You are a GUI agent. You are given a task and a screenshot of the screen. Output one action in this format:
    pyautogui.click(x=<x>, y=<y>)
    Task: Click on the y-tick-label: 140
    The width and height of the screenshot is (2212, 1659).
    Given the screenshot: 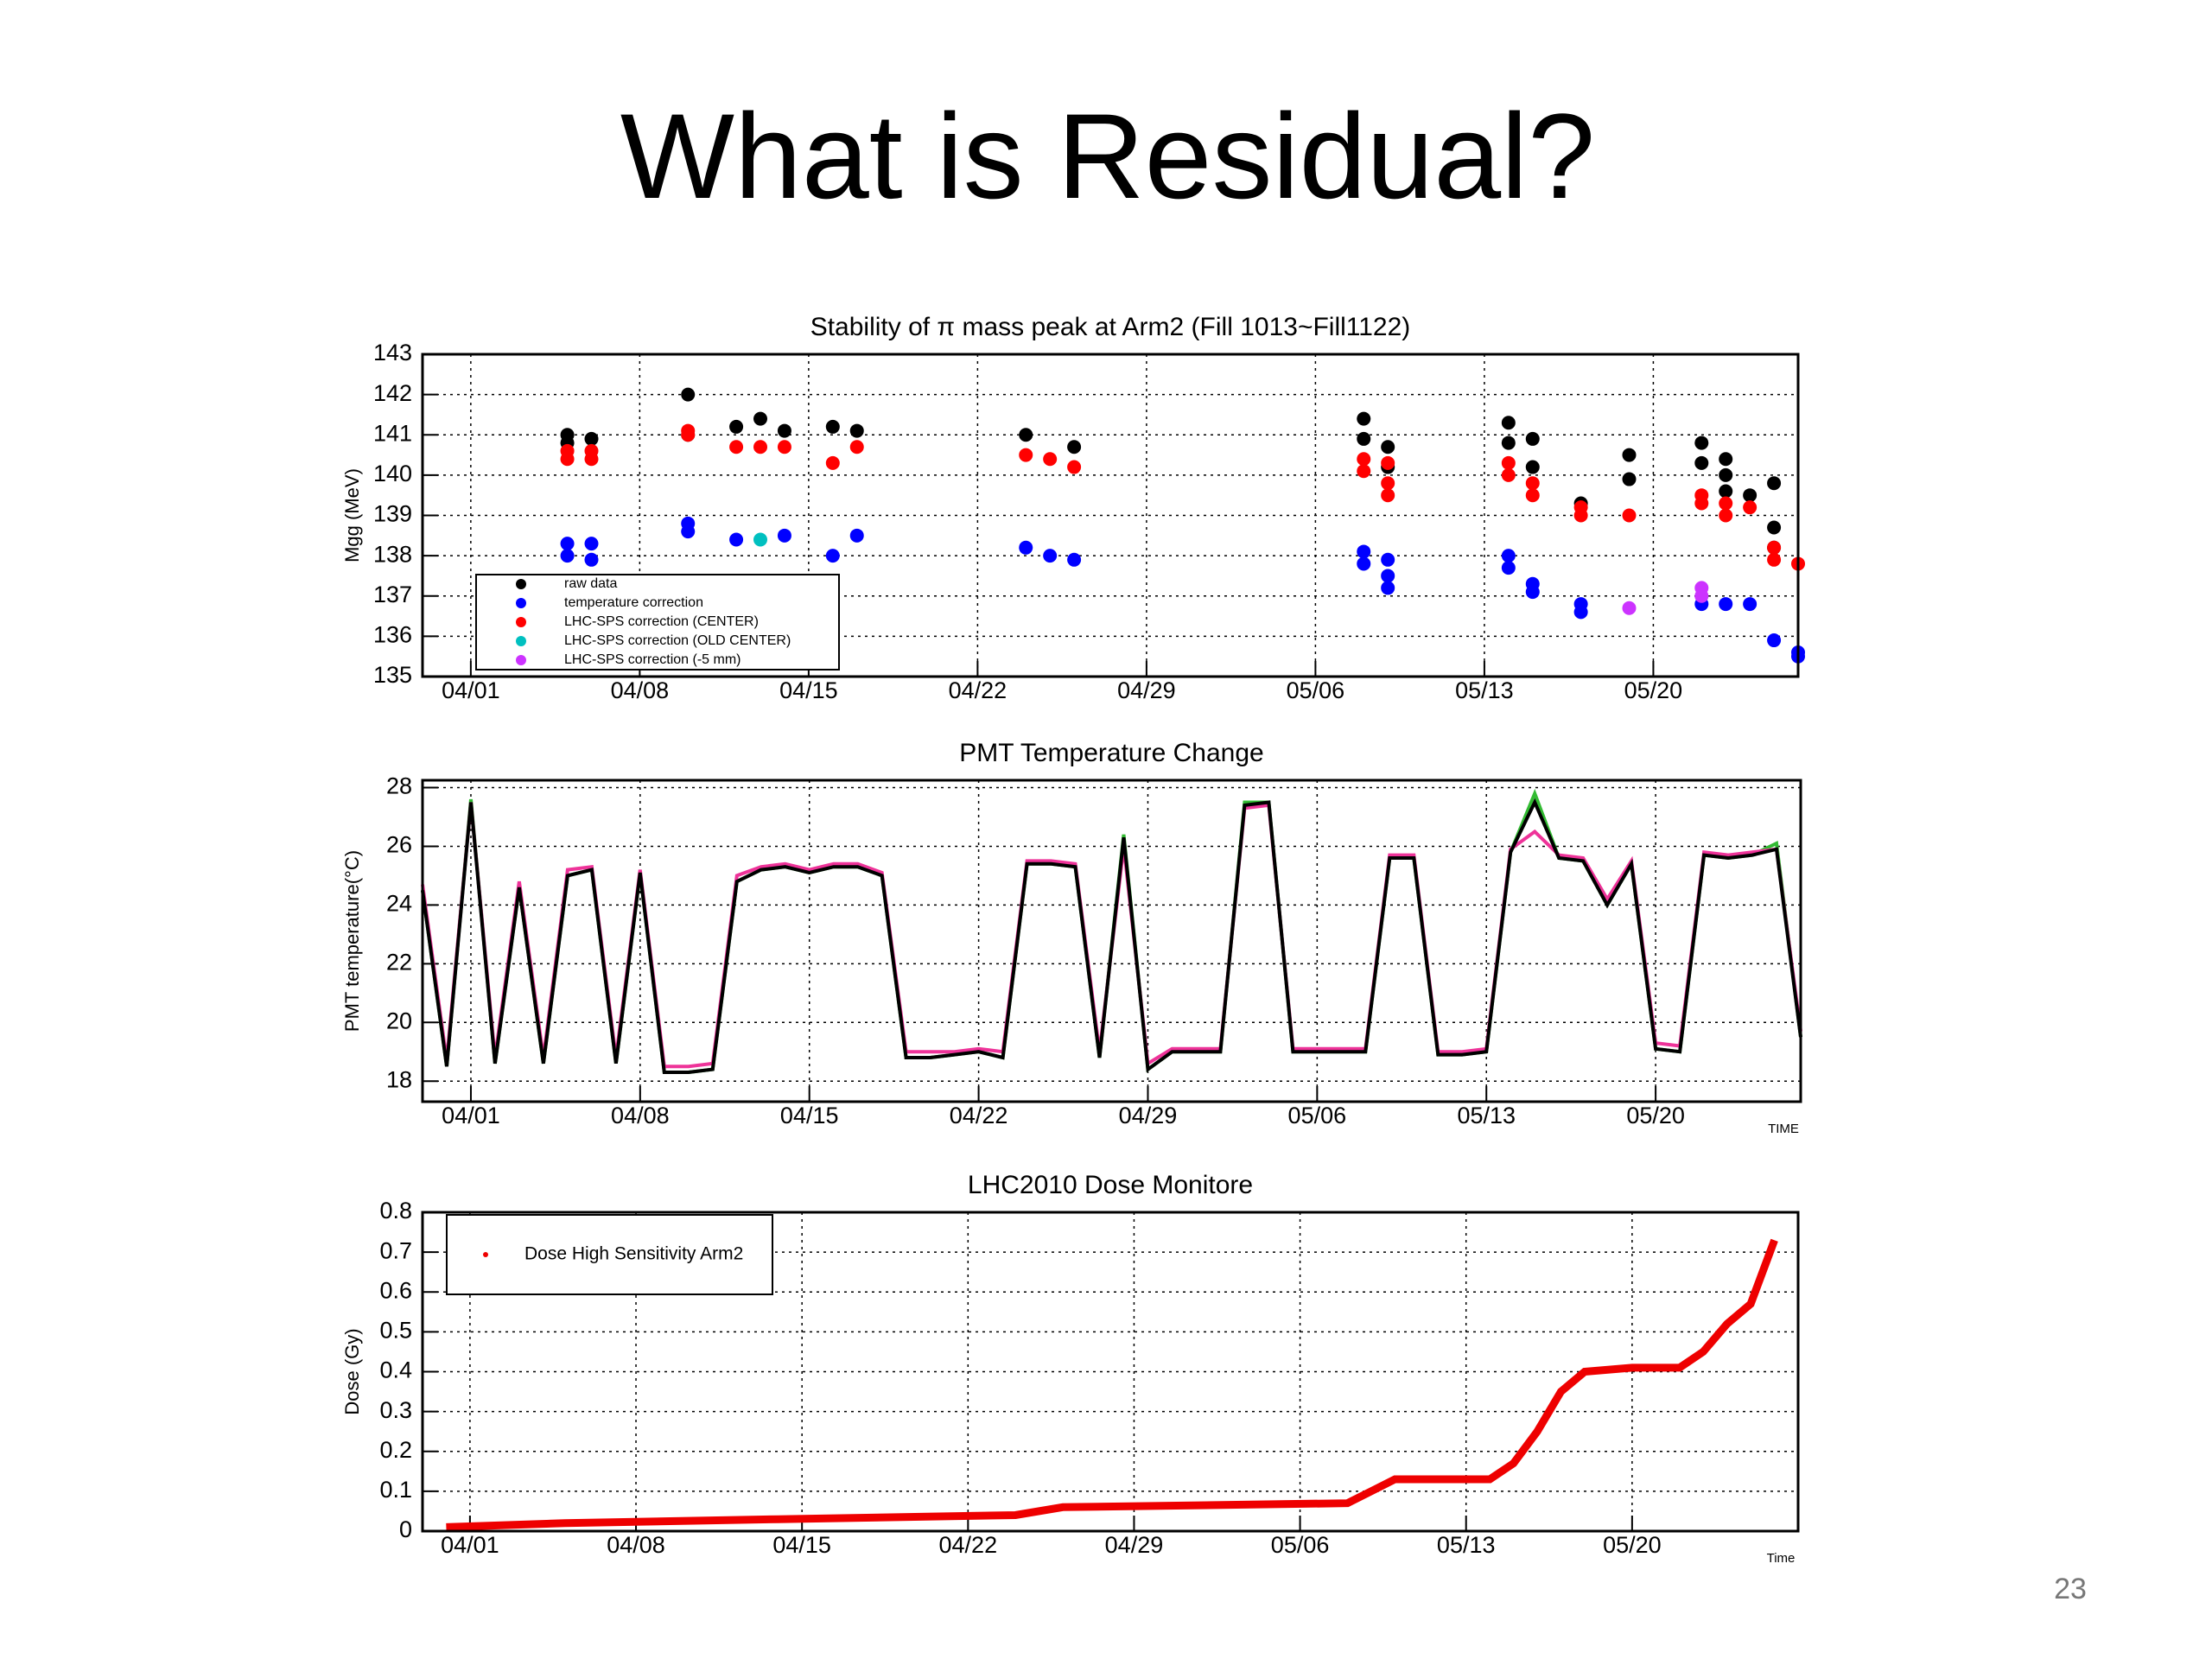 What is the action you would take?
    pyautogui.click(x=392, y=473)
    